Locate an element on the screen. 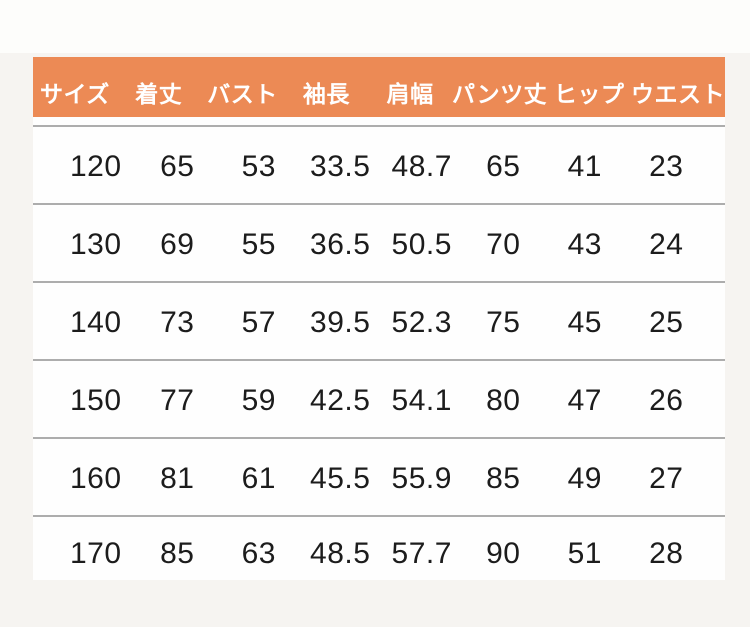 This screenshot has width=750, height=627. table-cell-size: 170 is located at coordinates (95, 553).